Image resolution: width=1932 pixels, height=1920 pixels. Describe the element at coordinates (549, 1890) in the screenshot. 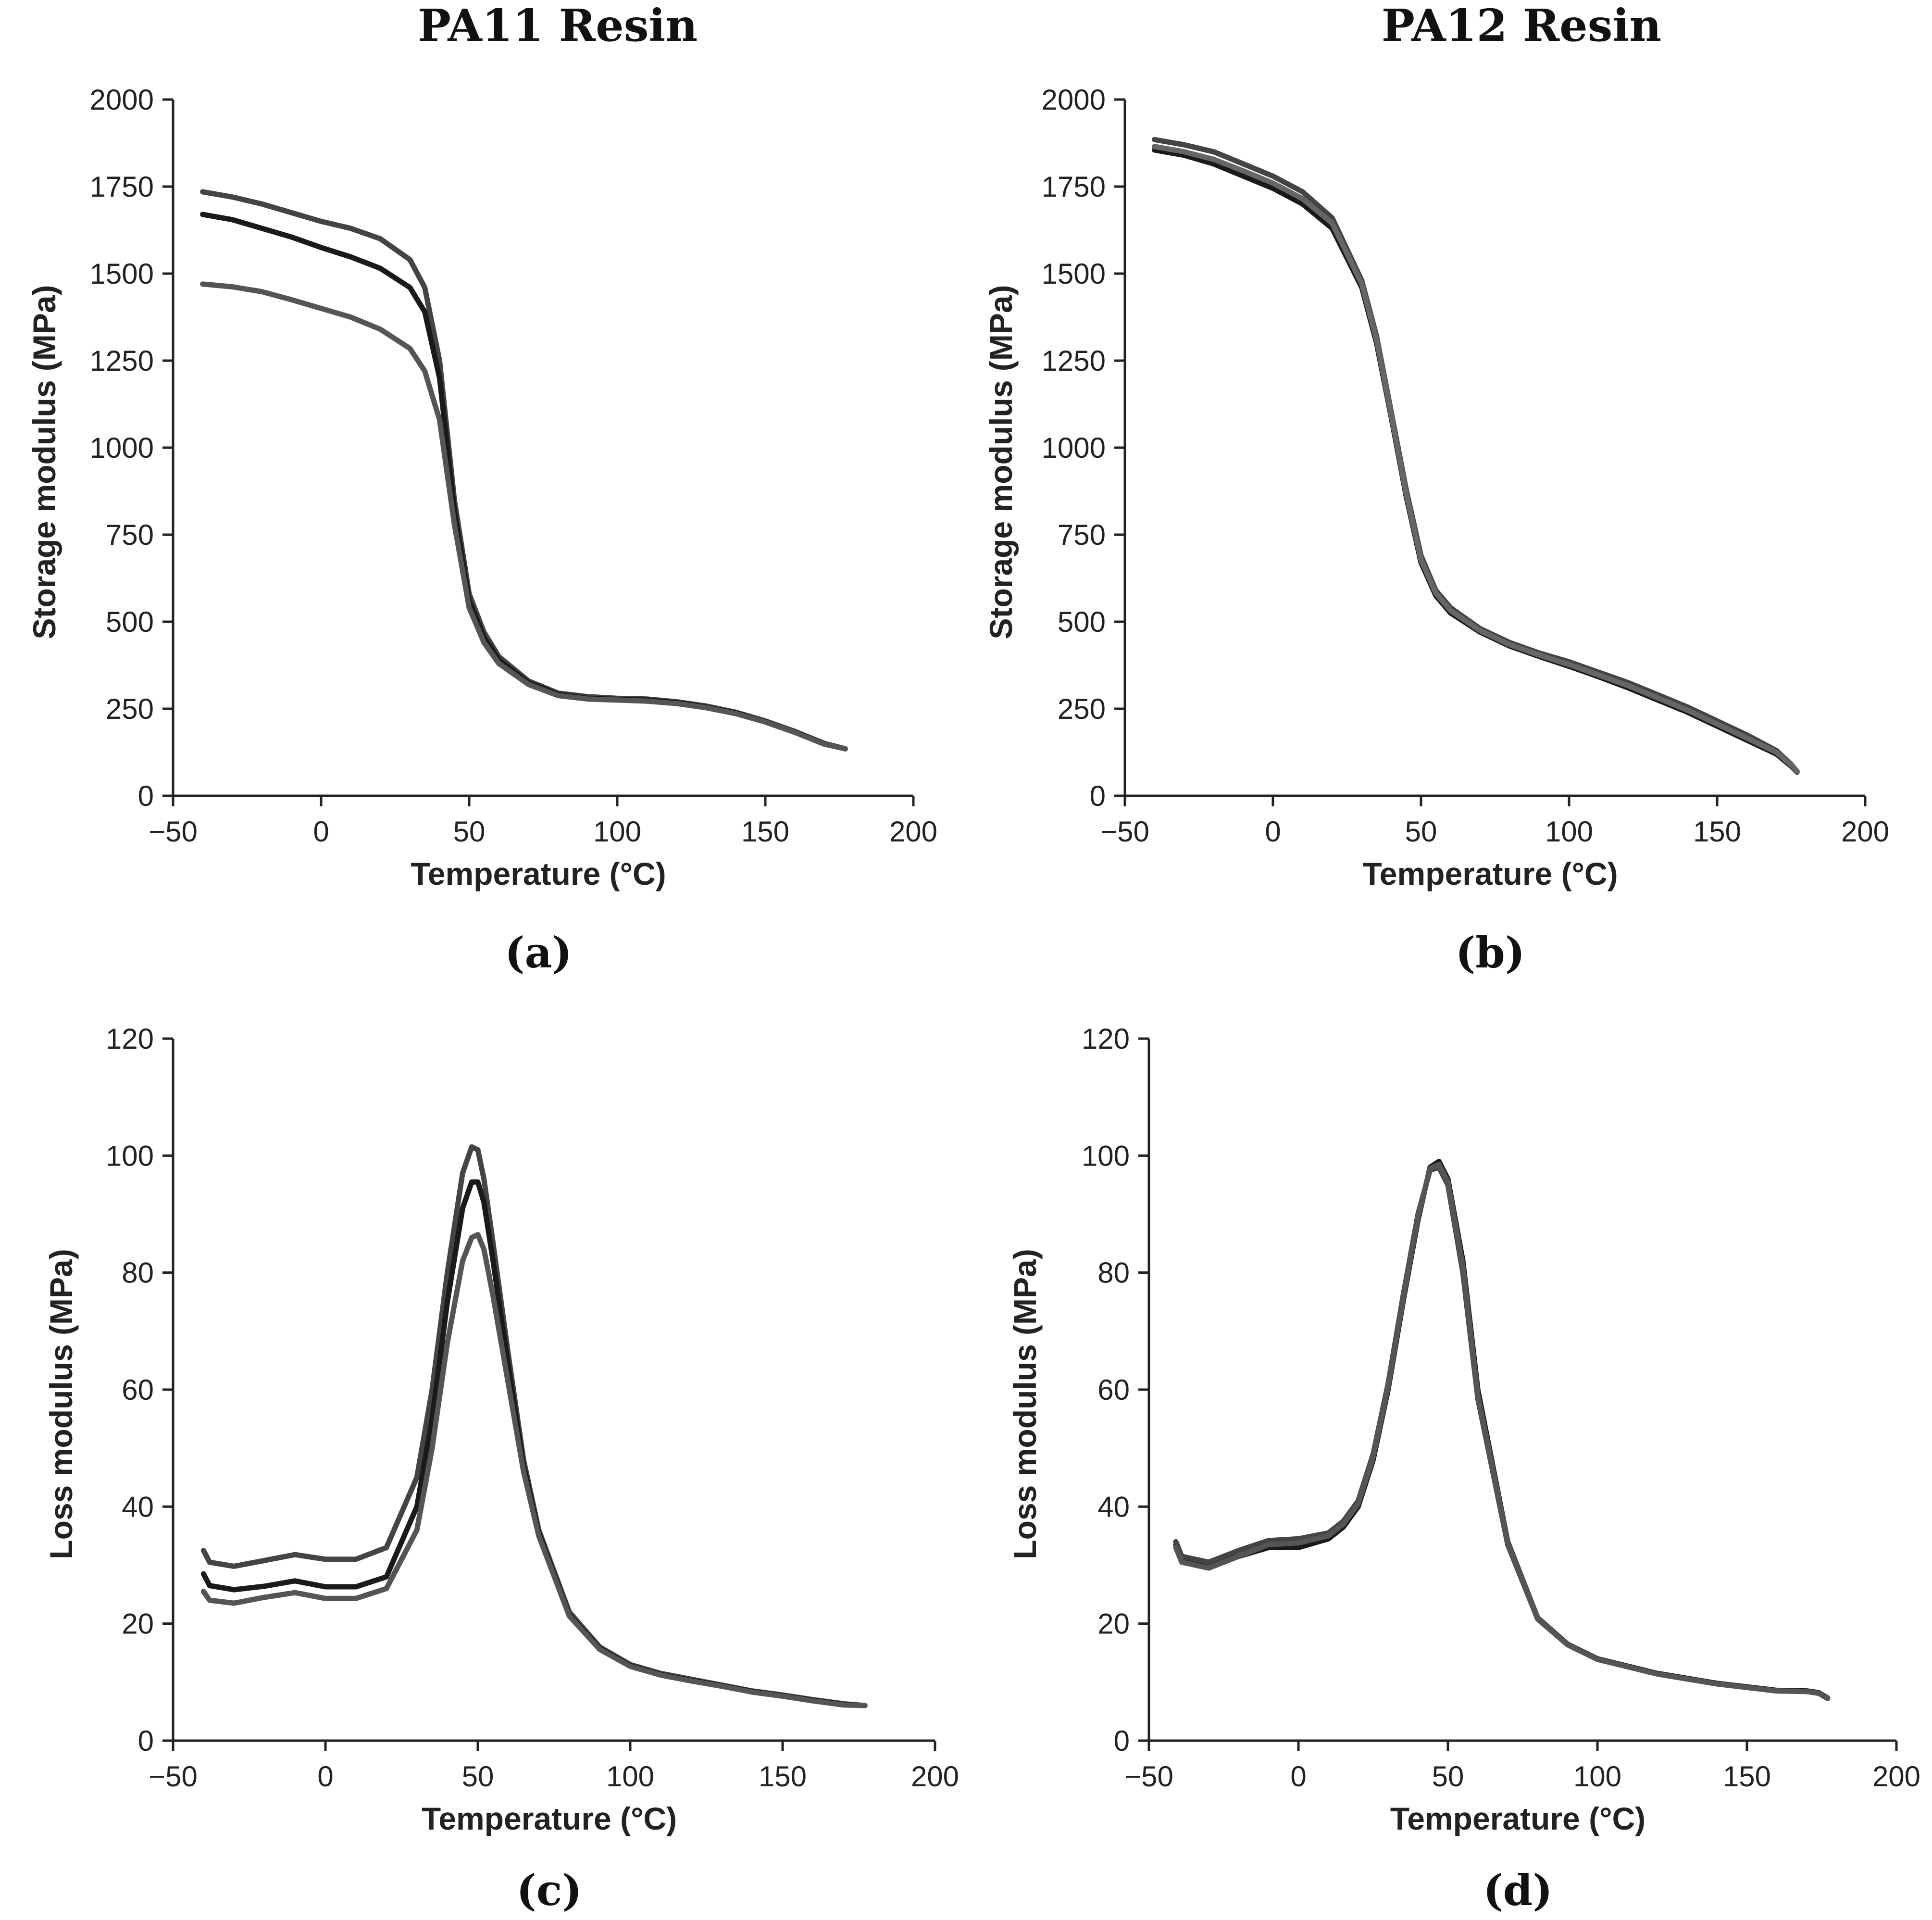

I see `panel-label: (c)` at that location.